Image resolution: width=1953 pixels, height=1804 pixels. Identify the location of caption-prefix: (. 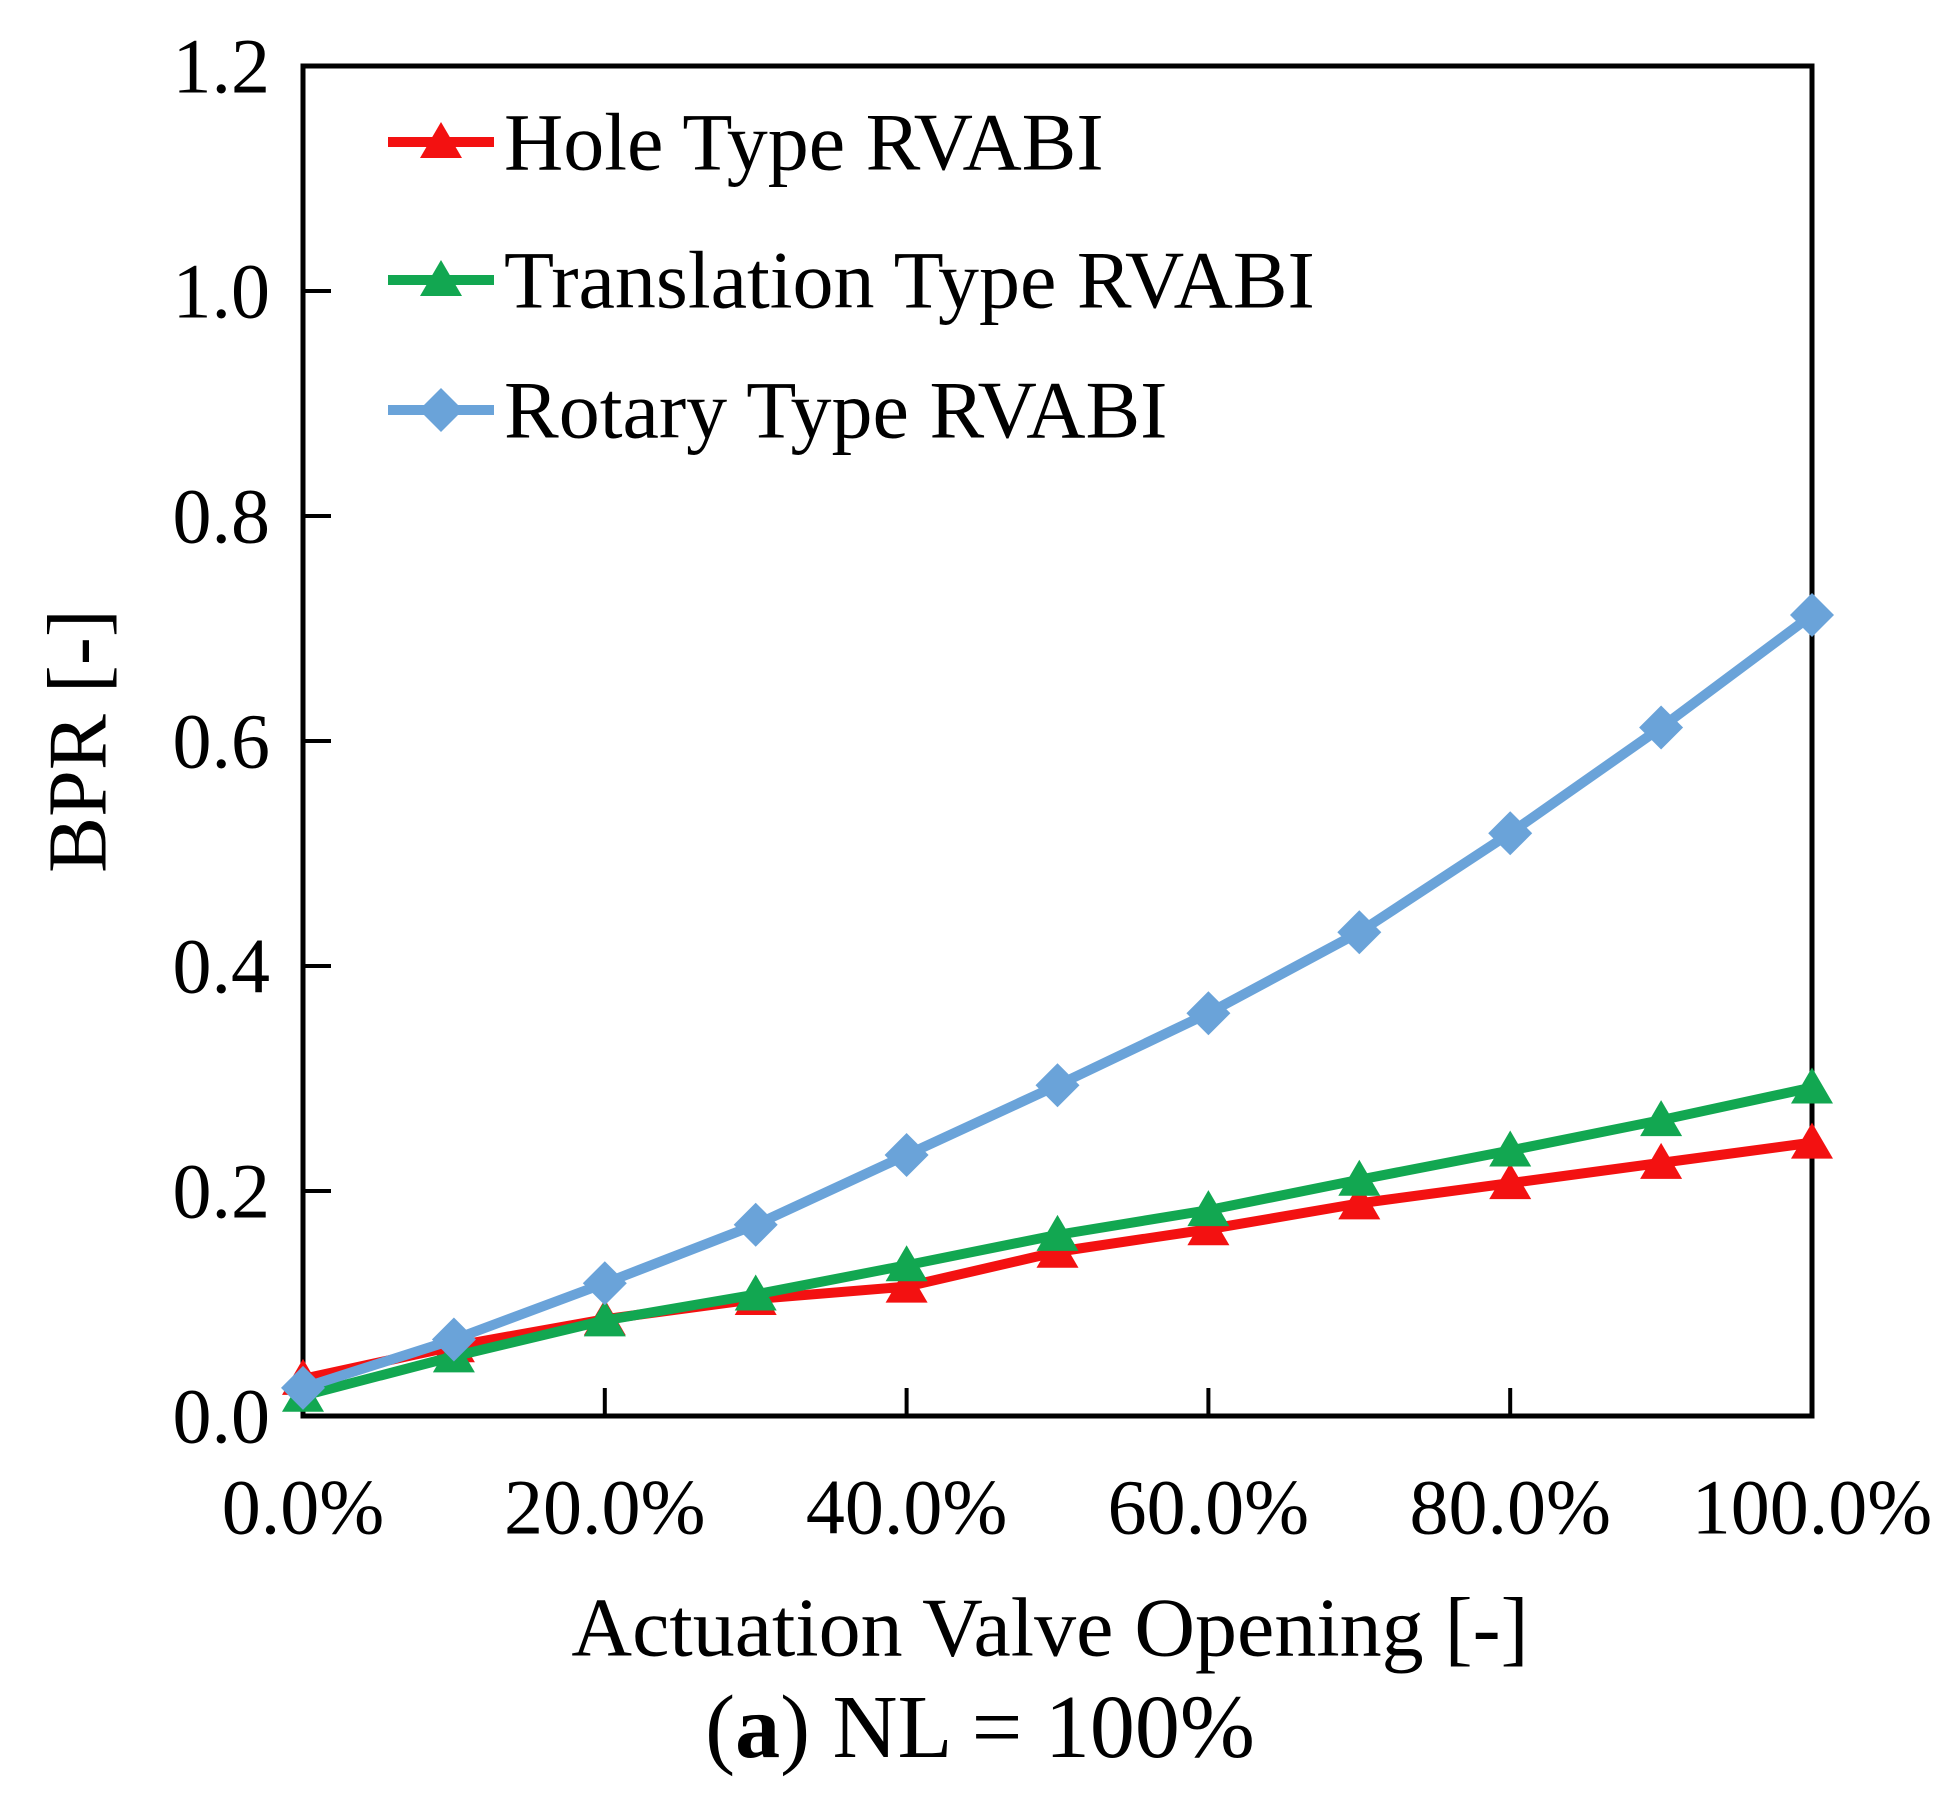
(720, 1727).